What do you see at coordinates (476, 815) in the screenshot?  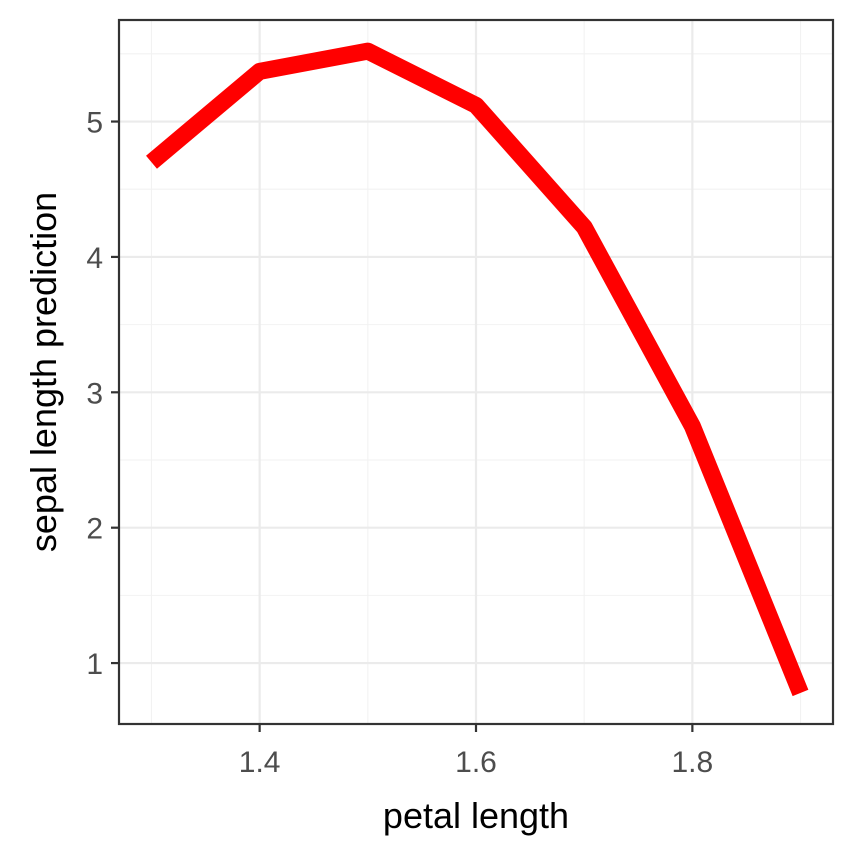 I see `x-axis-title: petal length` at bounding box center [476, 815].